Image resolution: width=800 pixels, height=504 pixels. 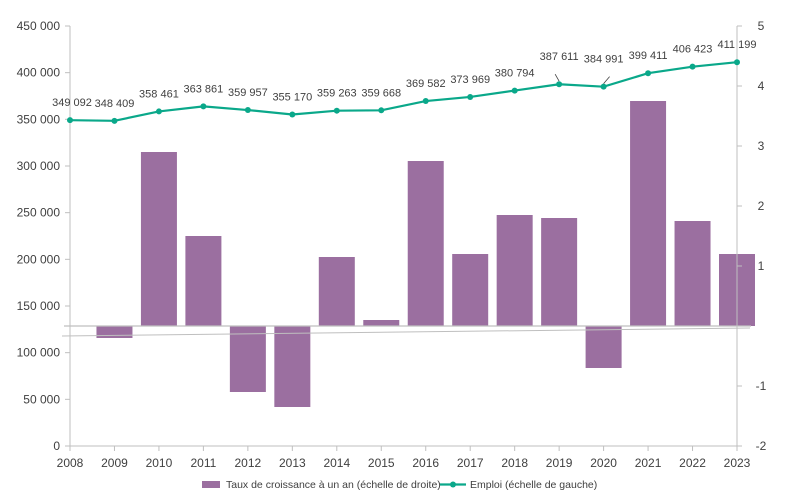 What do you see at coordinates (425, 243) in the screenshot?
I see `bar-2016` at bounding box center [425, 243].